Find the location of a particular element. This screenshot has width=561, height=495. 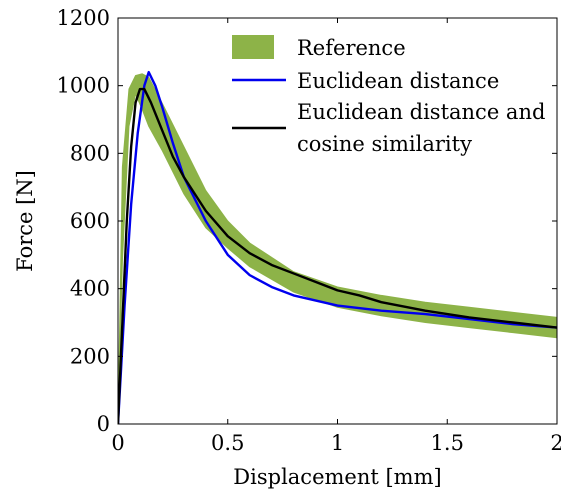

legend-label-reference: Reference is located at coordinates (351, 48).